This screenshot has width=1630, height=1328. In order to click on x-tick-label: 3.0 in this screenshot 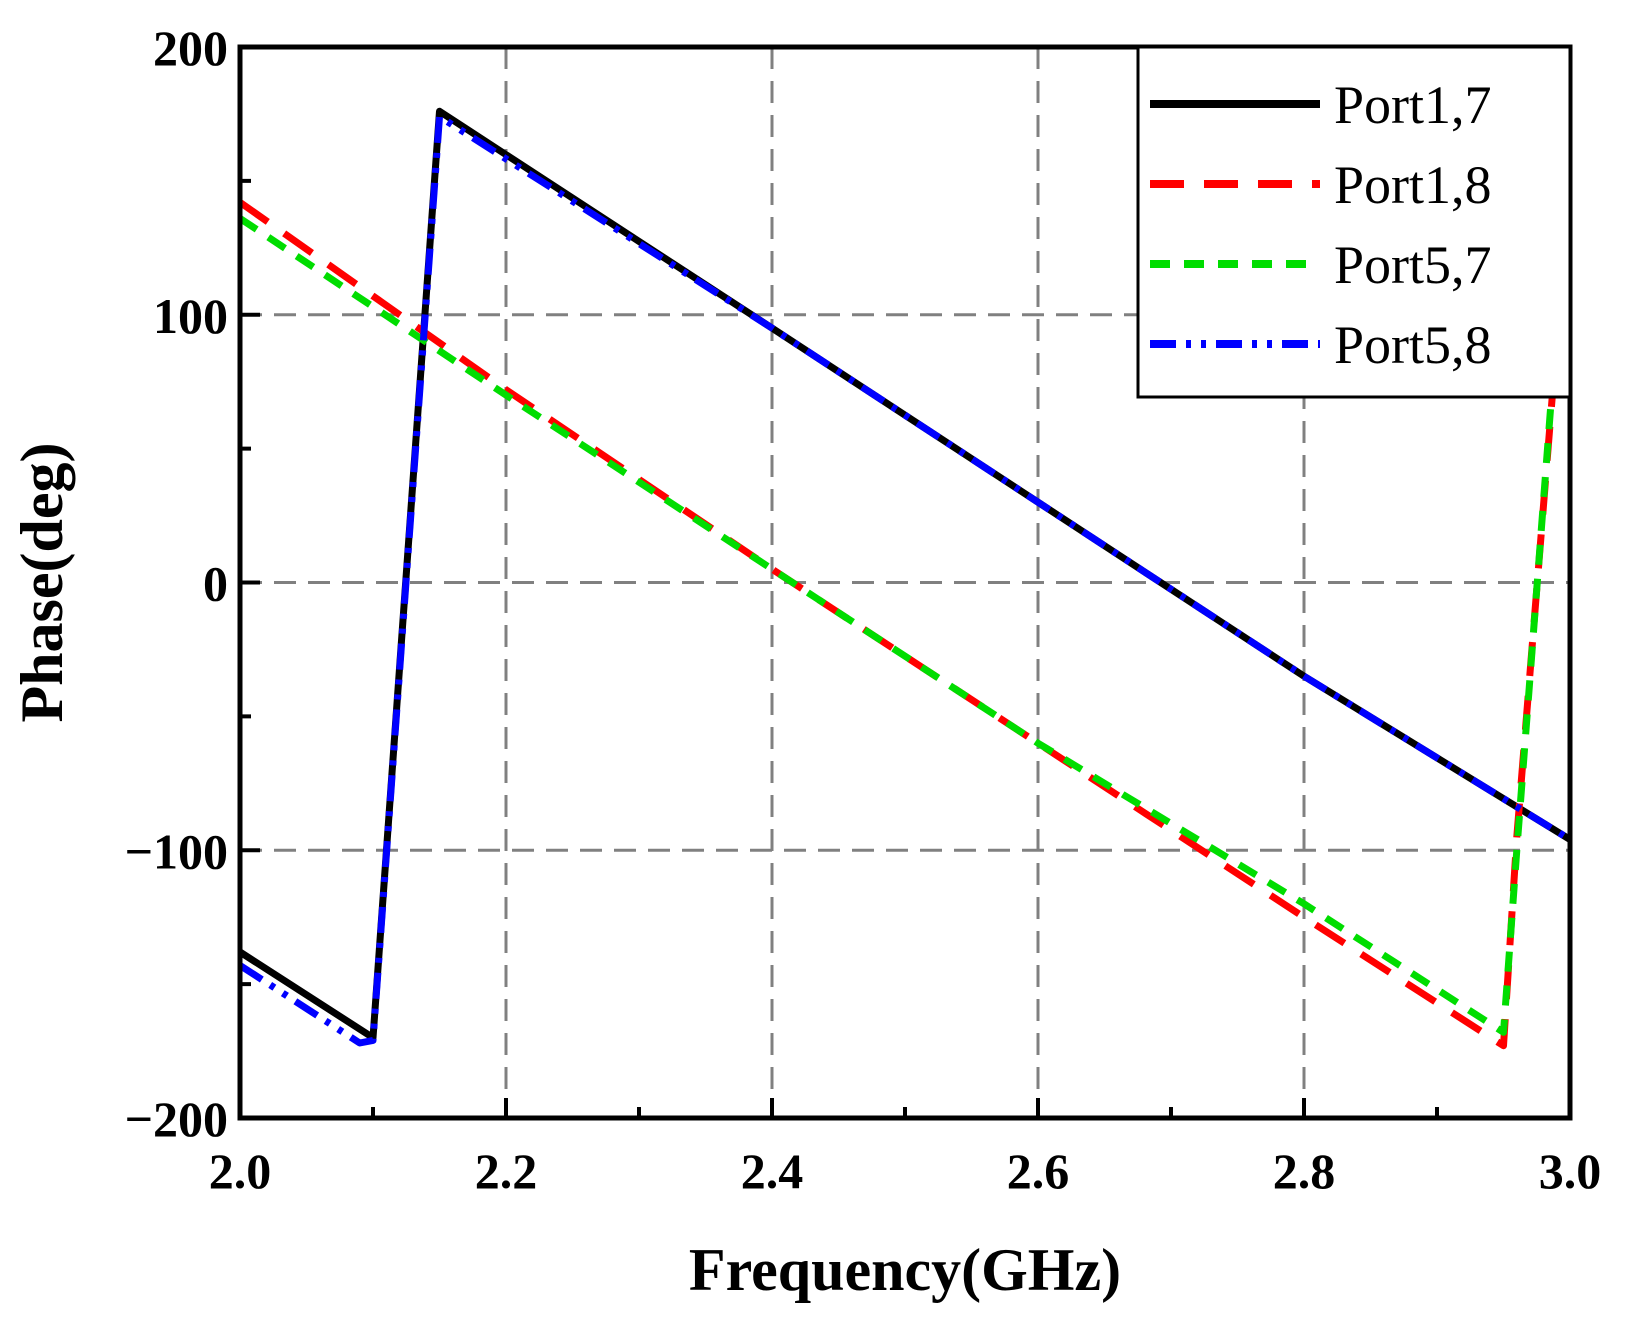, I will do `click(1570, 1171)`.